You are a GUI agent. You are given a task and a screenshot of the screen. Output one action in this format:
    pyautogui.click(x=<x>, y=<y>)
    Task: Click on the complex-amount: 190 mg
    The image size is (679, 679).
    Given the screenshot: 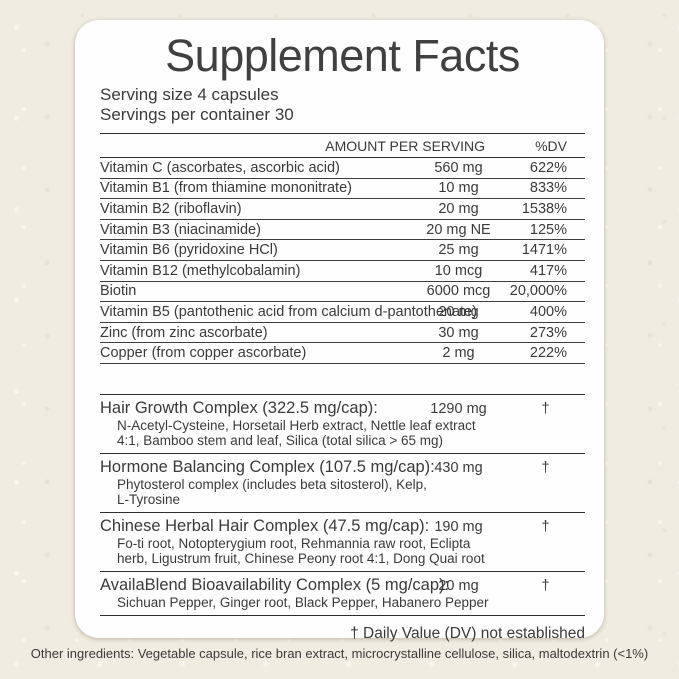 What is the action you would take?
    pyautogui.click(x=458, y=526)
    